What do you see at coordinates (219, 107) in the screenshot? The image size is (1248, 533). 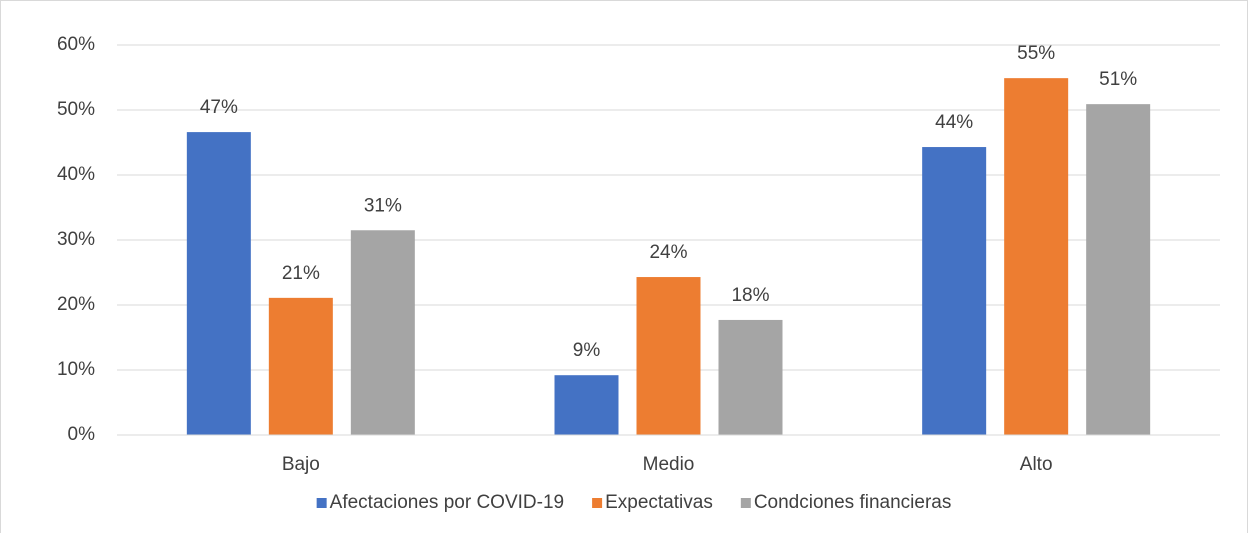 I see `data-label: 47%` at bounding box center [219, 107].